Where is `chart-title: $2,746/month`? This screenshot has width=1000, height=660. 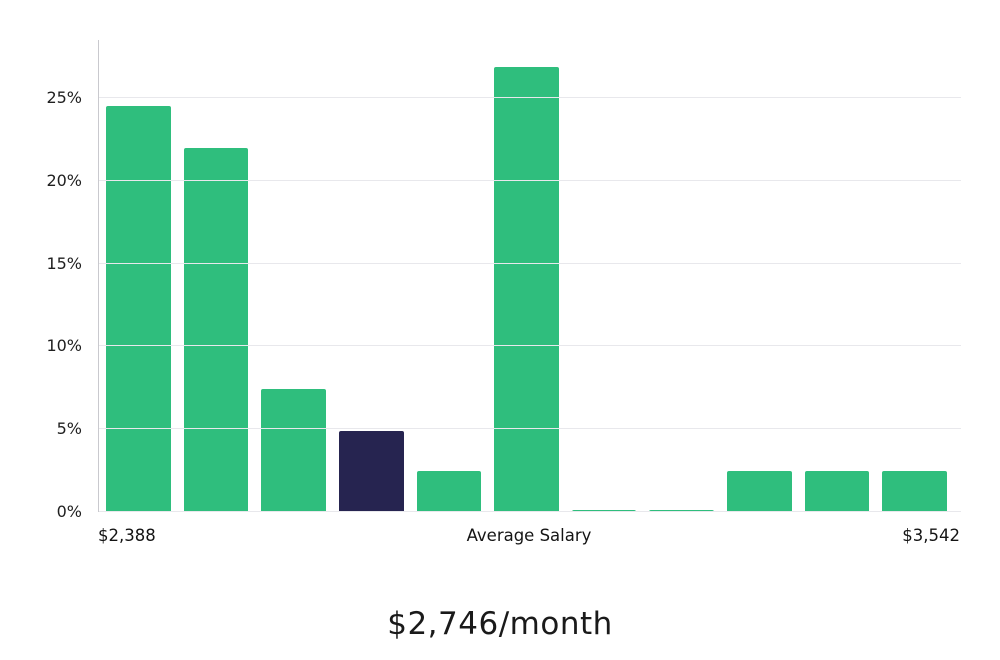
chart-title: $2,746/month is located at coordinates (500, 624).